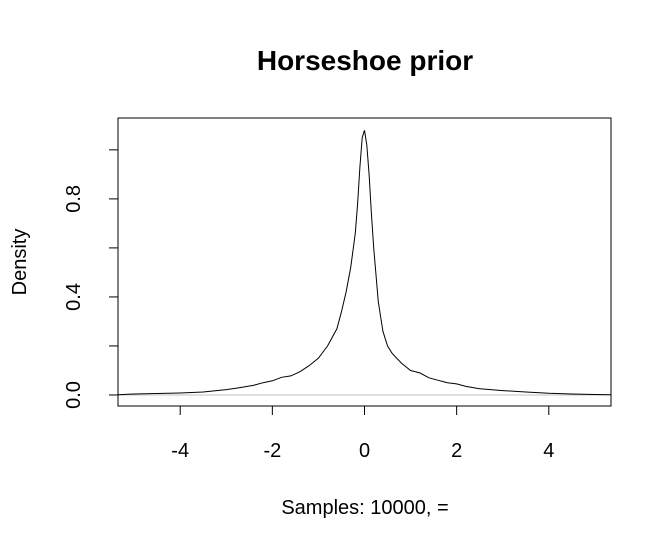 This screenshot has height=553, width=672. I want to click on chart-title: Horseshoe prior, so click(365, 60).